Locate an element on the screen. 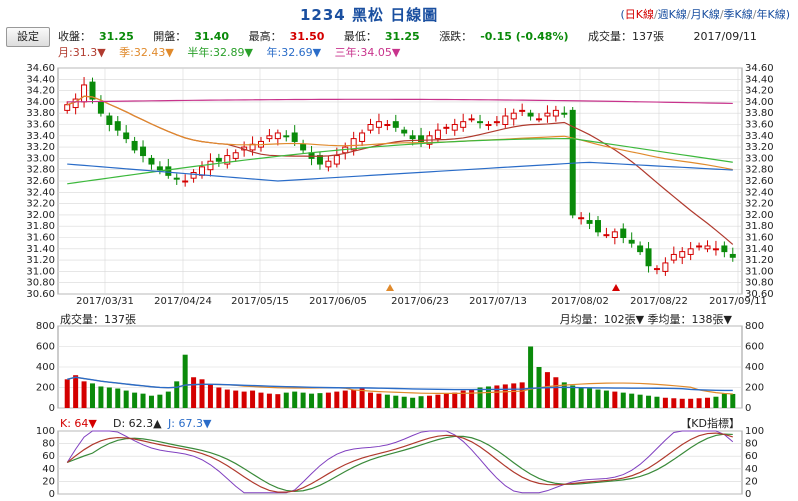  period-yearly-link: 年K線 is located at coordinates (771, 14).